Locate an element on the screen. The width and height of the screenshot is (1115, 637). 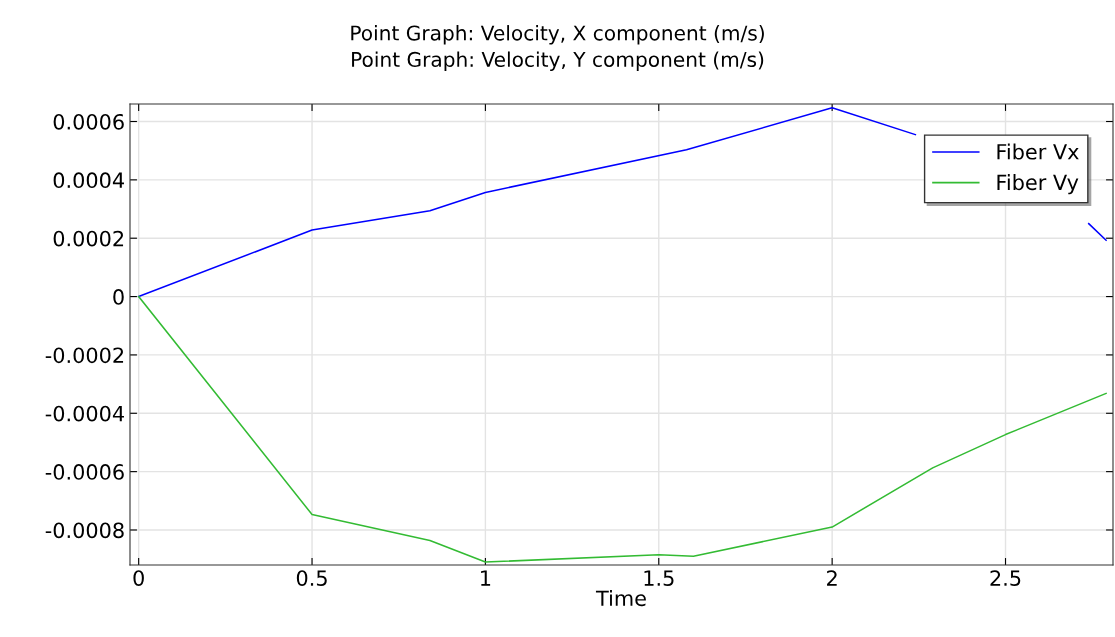
x-tick-label: 1 is located at coordinates (486, 578).